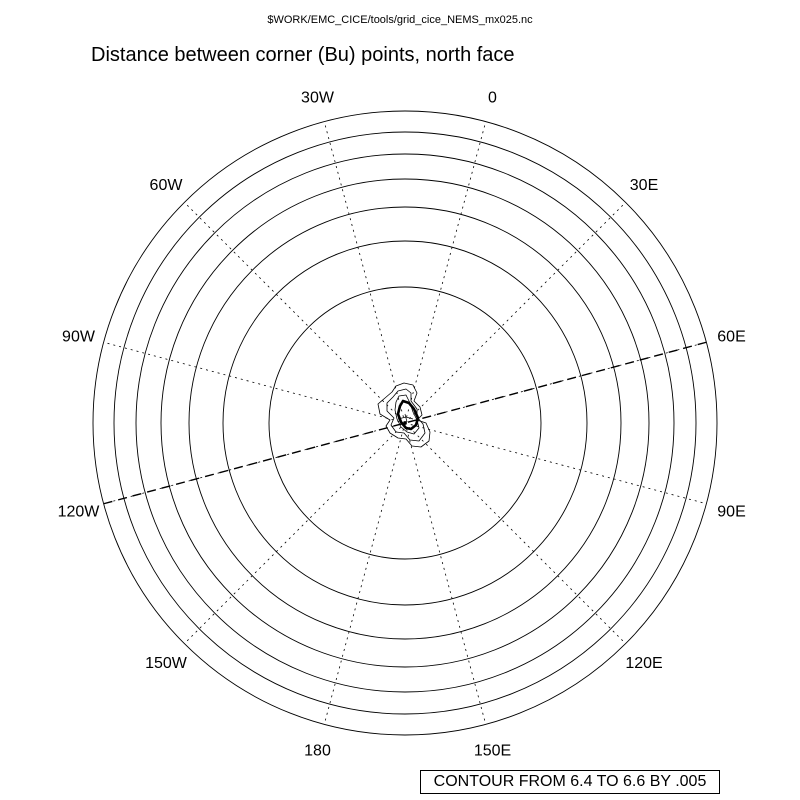 This screenshot has width=800, height=800. I want to click on longitude-label: 90W, so click(79, 337).